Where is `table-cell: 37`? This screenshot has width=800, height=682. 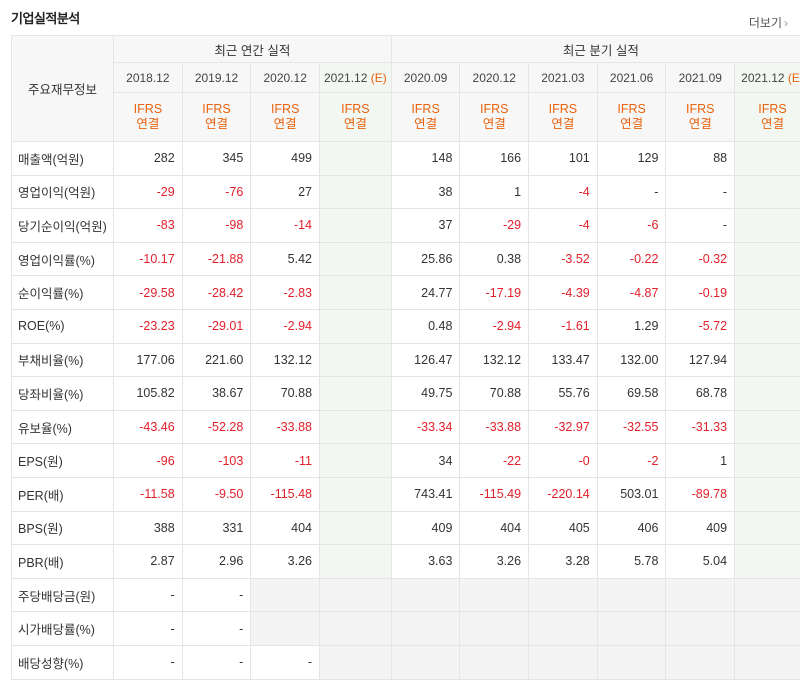
table-cell: 37 is located at coordinates (425, 225).